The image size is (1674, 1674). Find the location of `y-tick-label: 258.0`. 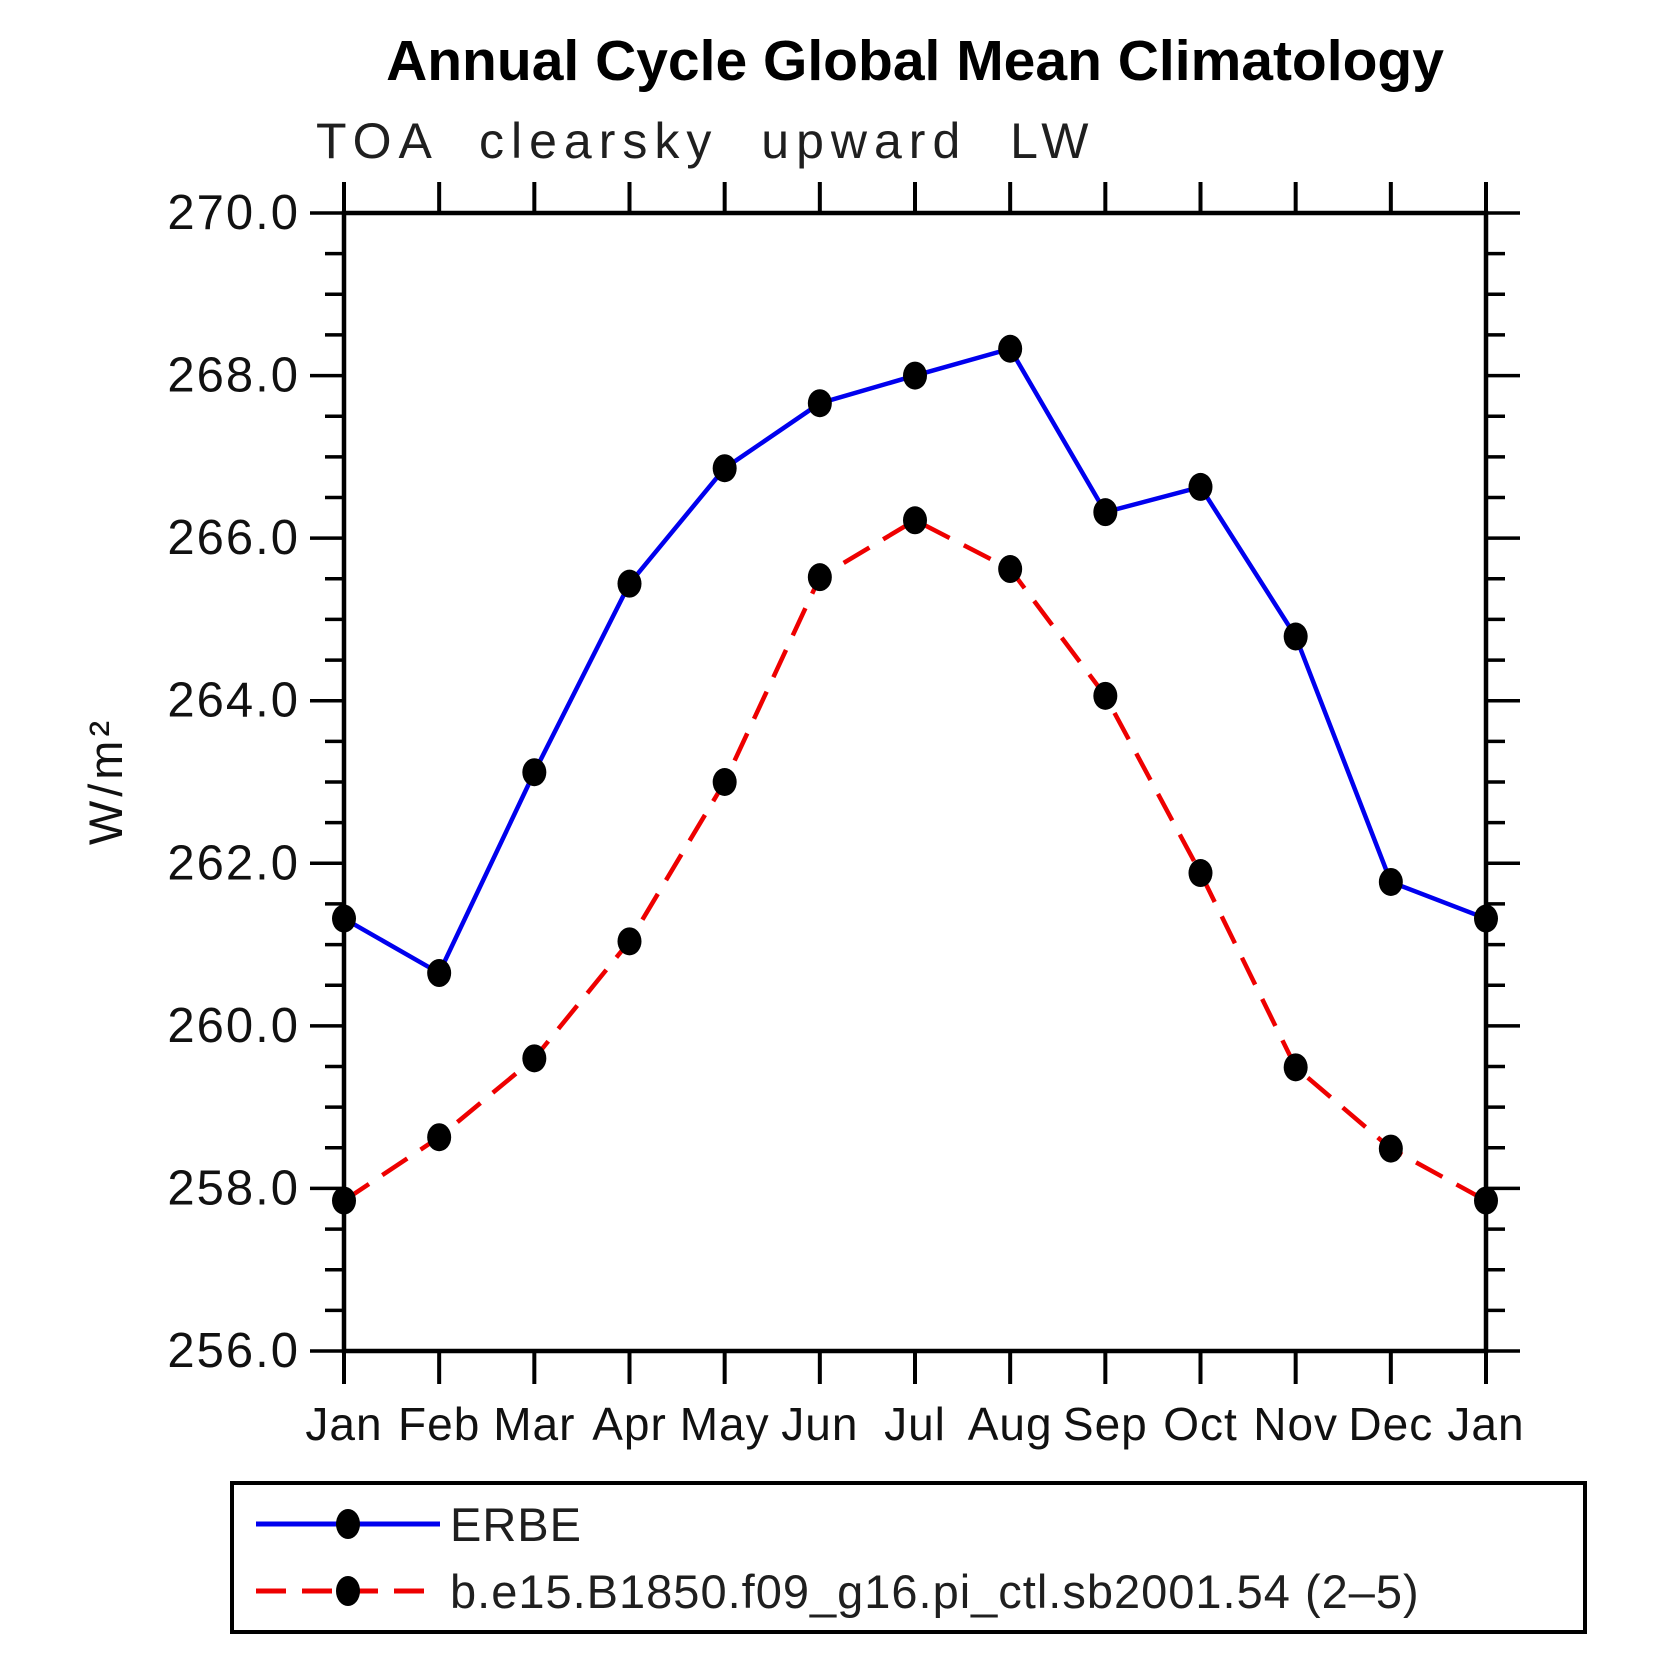

y-tick-label: 258.0 is located at coordinates (233, 1188).